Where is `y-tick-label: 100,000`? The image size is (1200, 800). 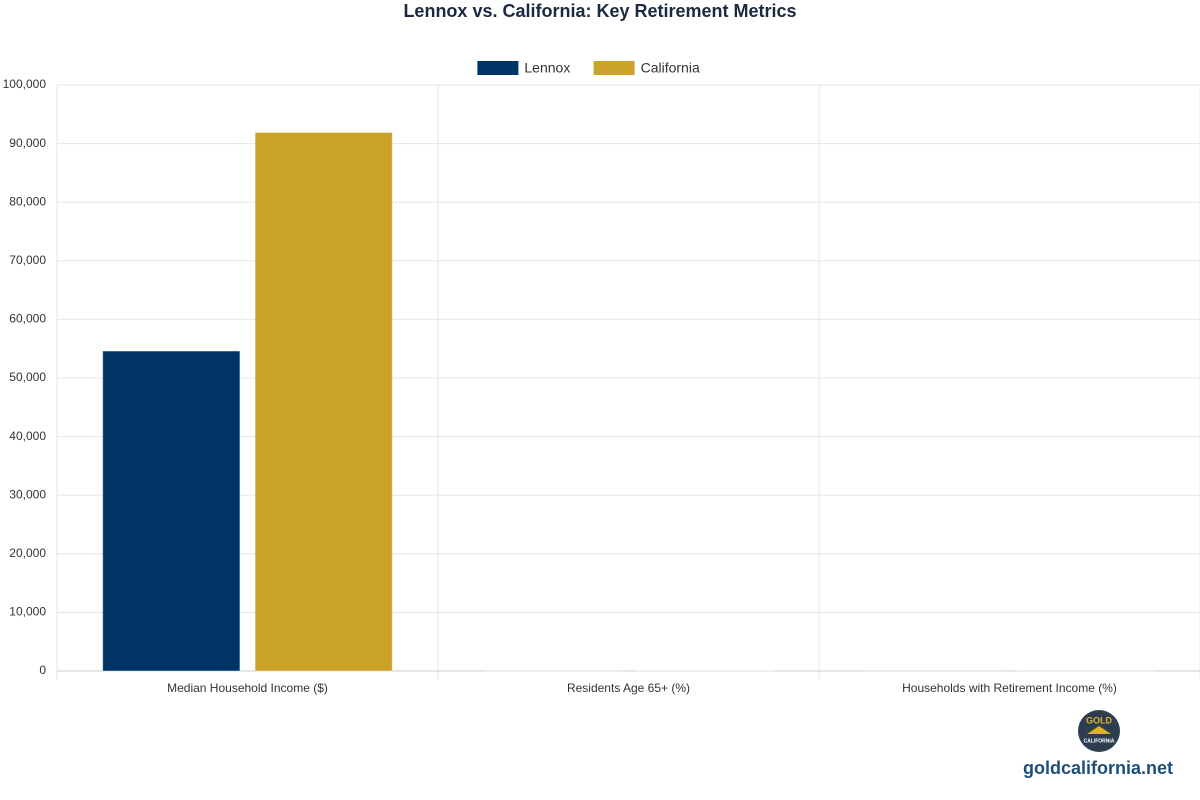 y-tick-label: 100,000 is located at coordinates (25, 84).